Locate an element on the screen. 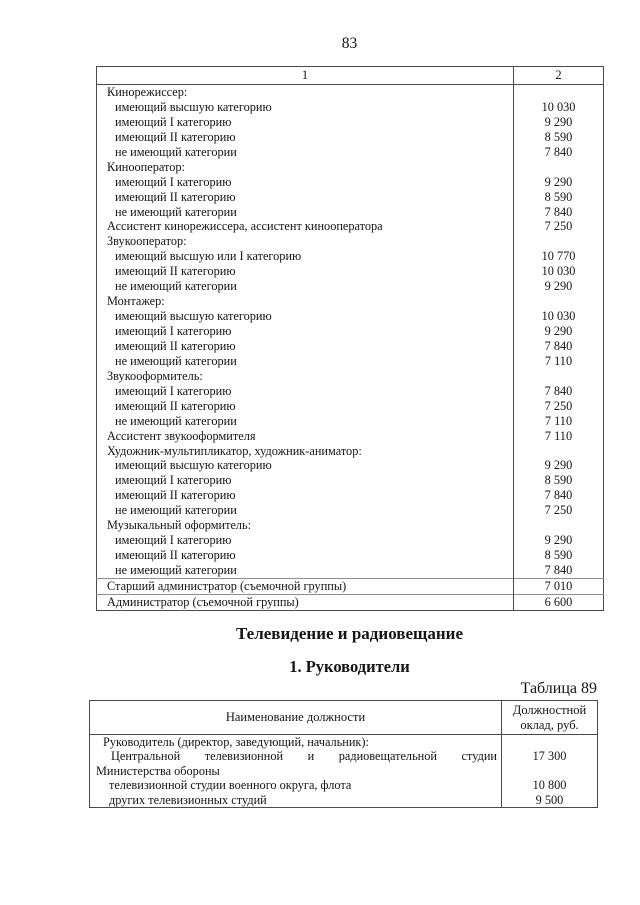 This screenshot has height=905, width=640. table-row: не имеющий категории 9 290 is located at coordinates (350, 287).